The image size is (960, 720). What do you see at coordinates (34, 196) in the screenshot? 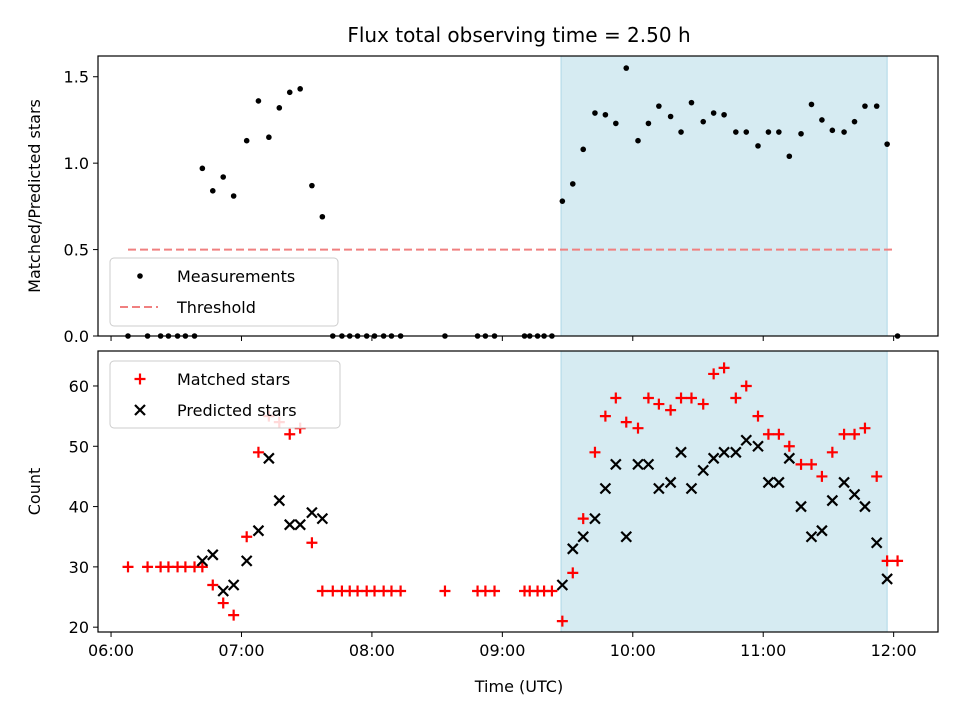
I see `top-y-axis-label: Matched/Predicted stars` at bounding box center [34, 196].